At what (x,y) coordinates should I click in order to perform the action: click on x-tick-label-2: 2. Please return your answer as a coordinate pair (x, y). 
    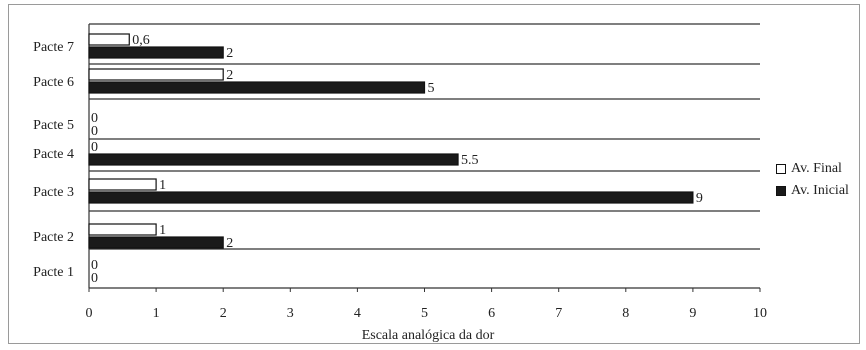
    Looking at the image, I should click on (223, 313).